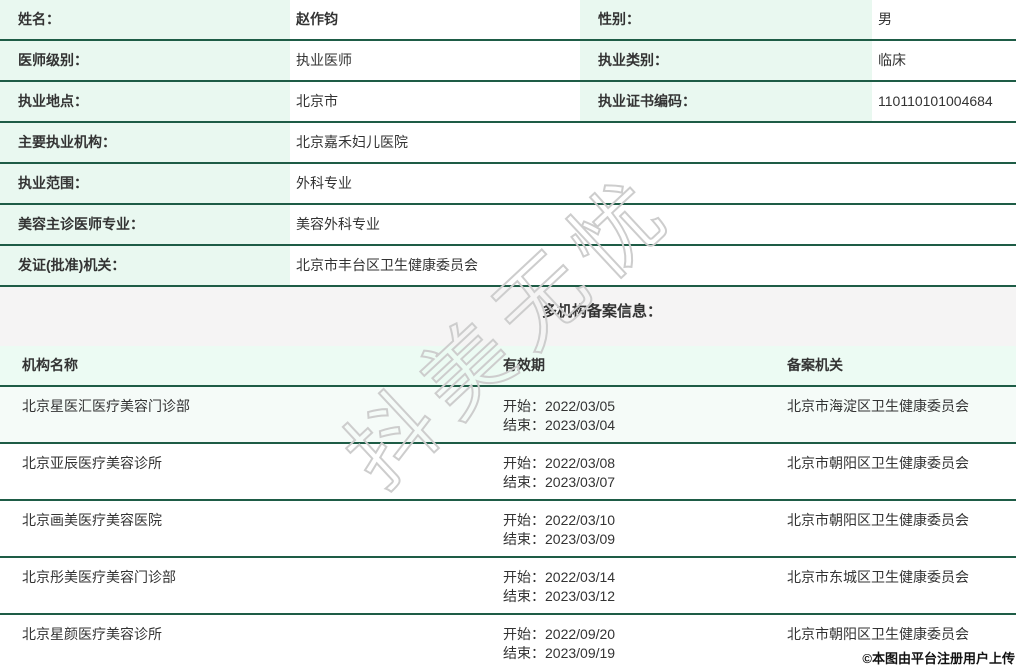 The image size is (1016, 668). Describe the element at coordinates (559, 634) in the screenshot. I see `validity-start: 开始：2022/09/20` at that location.